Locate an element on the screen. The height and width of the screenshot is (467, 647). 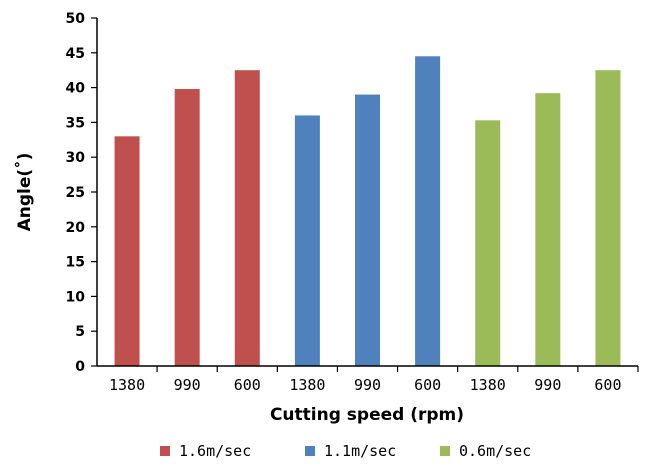
legend: 1.6m/sec 1.1m/sec 0.6m/sec is located at coordinates (345, 451).